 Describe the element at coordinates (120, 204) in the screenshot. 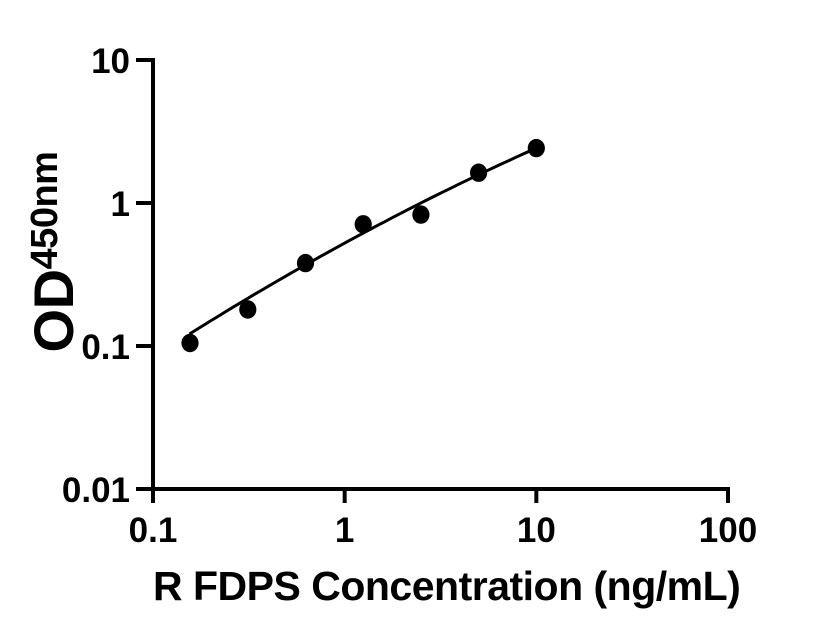

I see `y-axis-tick-label: 1` at that location.